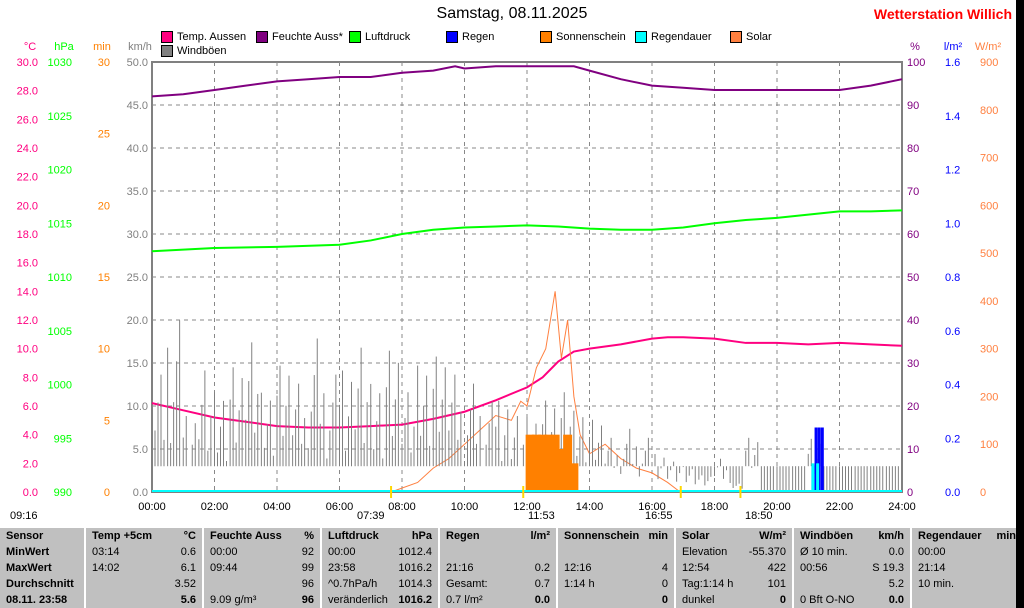 This screenshot has height=608, width=1024. What do you see at coordinates (415, 584) in the screenshot?
I see `table-cell: 1014.3` at bounding box center [415, 584].